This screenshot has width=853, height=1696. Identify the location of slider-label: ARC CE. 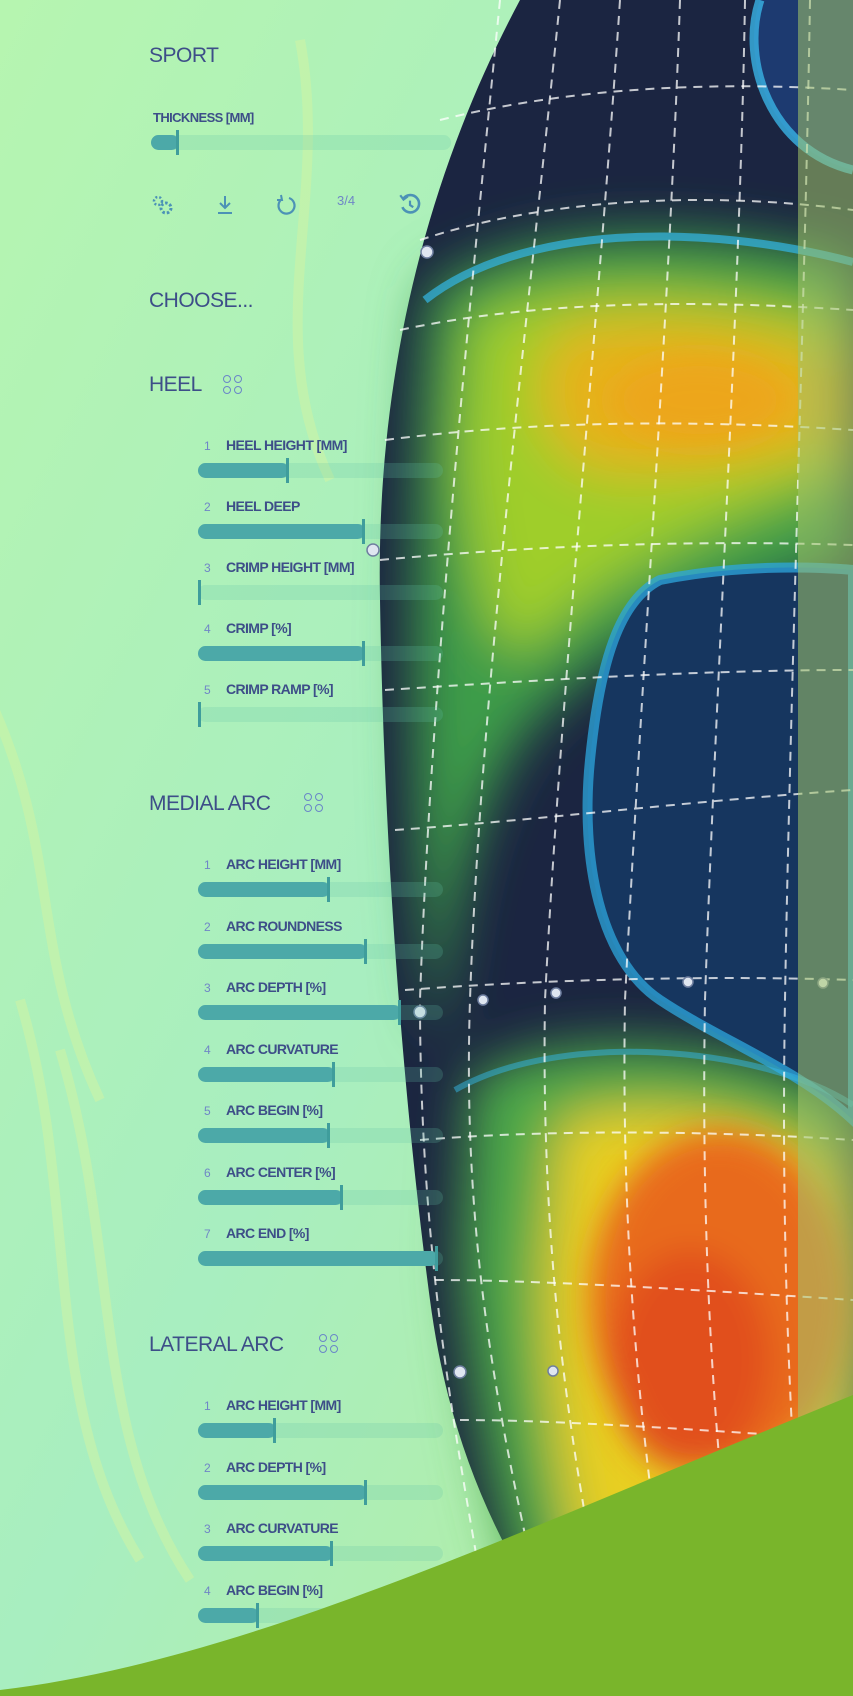
(251, 1651).